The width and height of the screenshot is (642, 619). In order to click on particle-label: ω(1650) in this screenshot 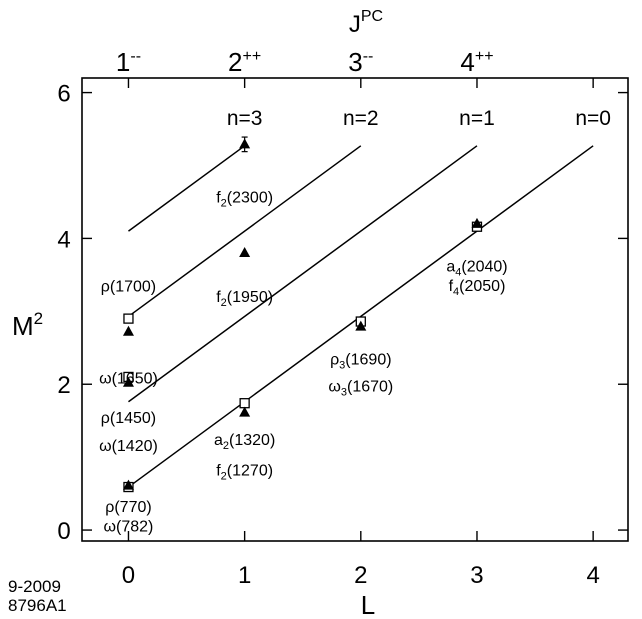, I will do `click(128, 379)`.